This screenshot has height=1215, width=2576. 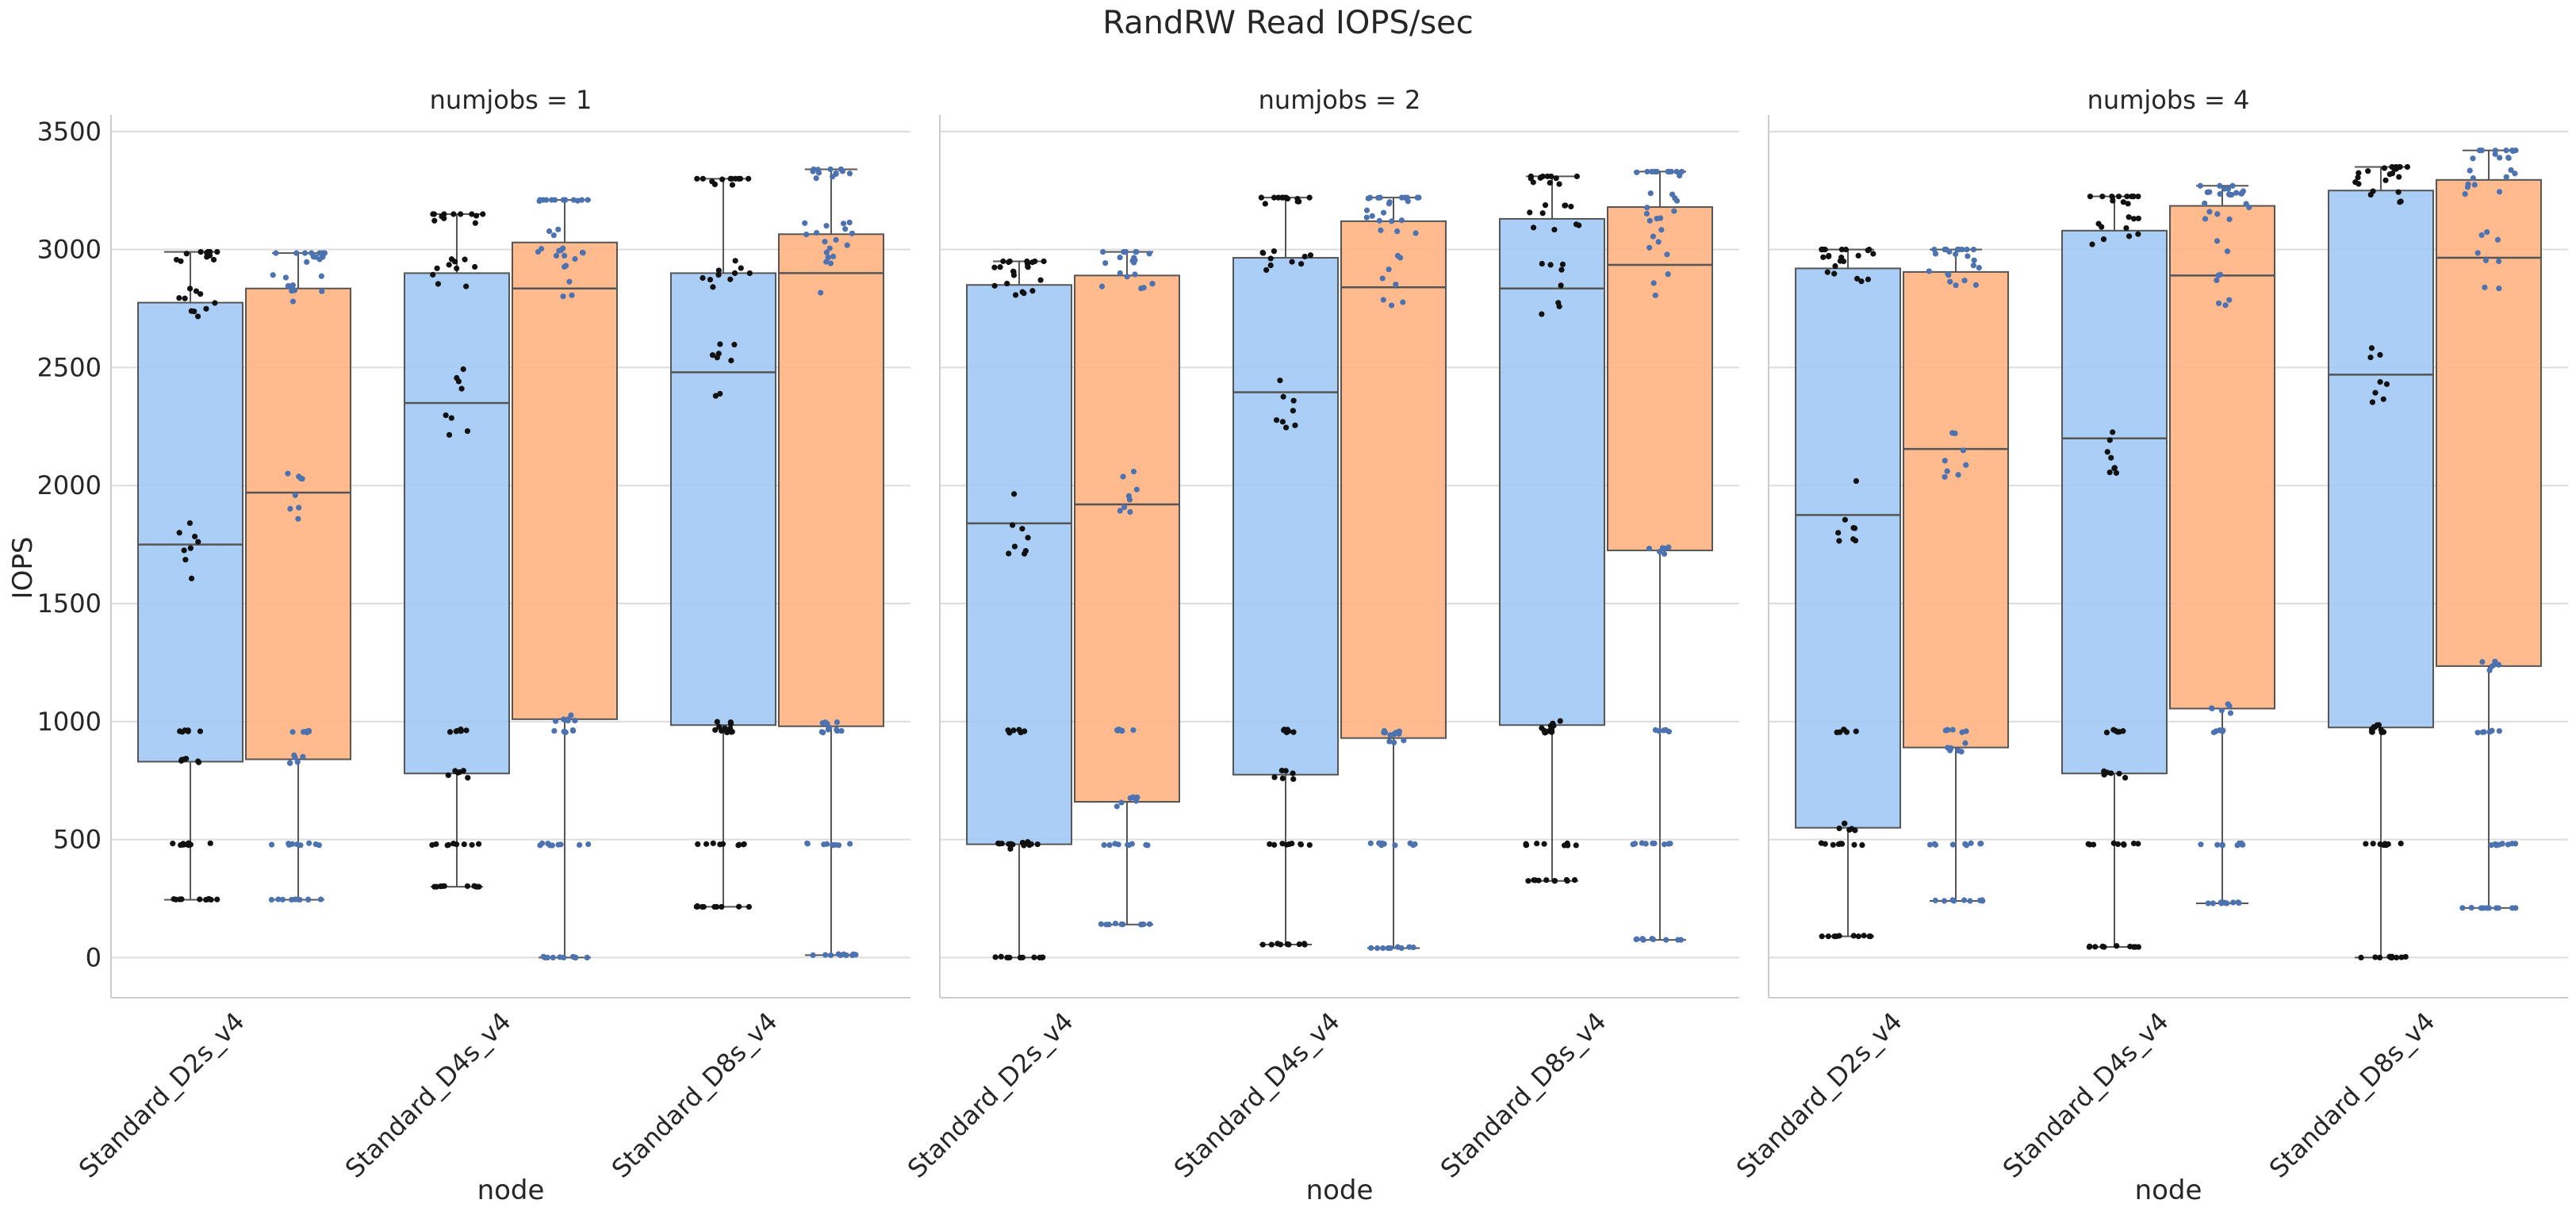 I want to click on panel-title: numjobs = 4, so click(x=2168, y=100).